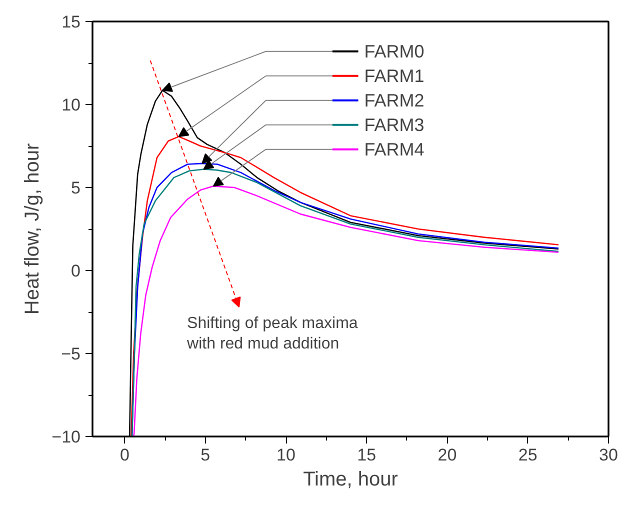 The image size is (625, 518). I want to click on y-axis-title: Heat flow, J/g, hour, so click(33, 229).